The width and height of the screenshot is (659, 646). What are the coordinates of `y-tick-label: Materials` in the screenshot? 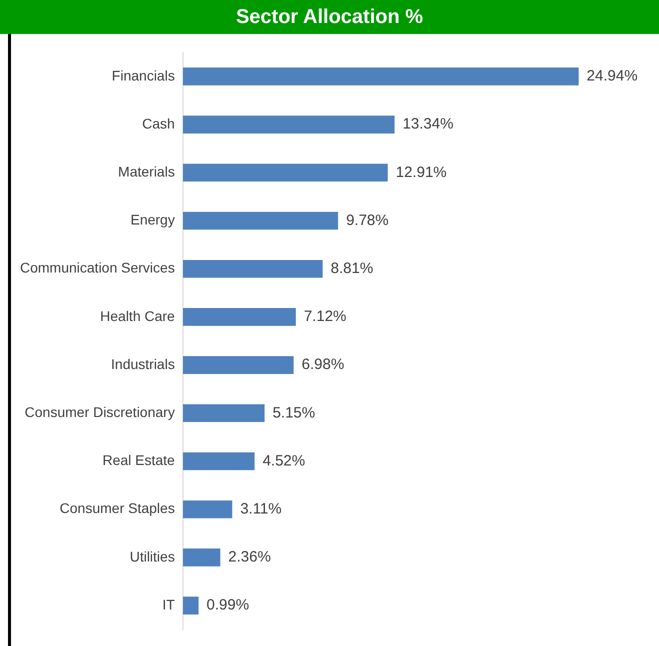 It's located at (146, 172).